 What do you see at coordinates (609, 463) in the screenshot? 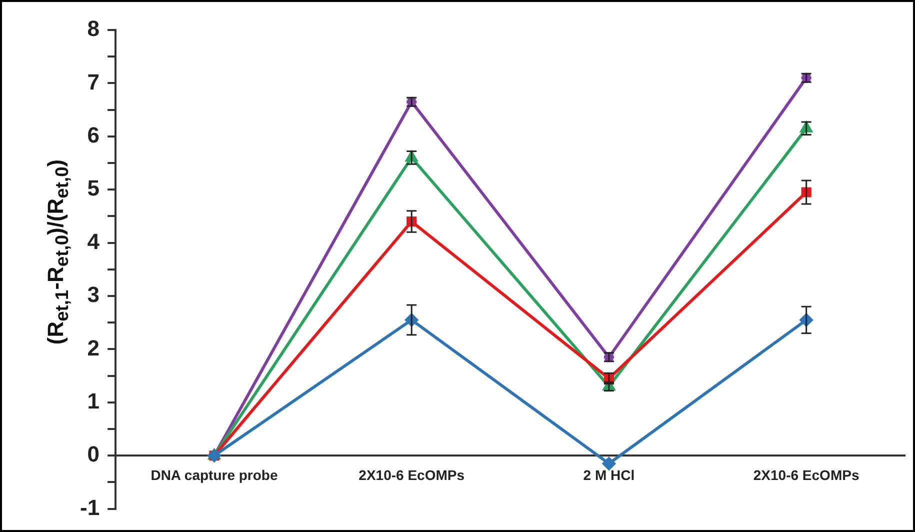
I see `point` at bounding box center [609, 463].